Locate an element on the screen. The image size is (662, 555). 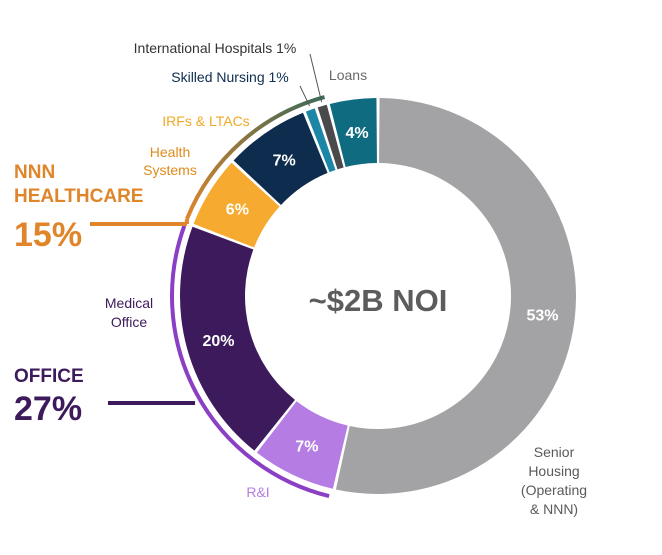
slice-label-medical-office-line-1: Medical is located at coordinates (129, 303).